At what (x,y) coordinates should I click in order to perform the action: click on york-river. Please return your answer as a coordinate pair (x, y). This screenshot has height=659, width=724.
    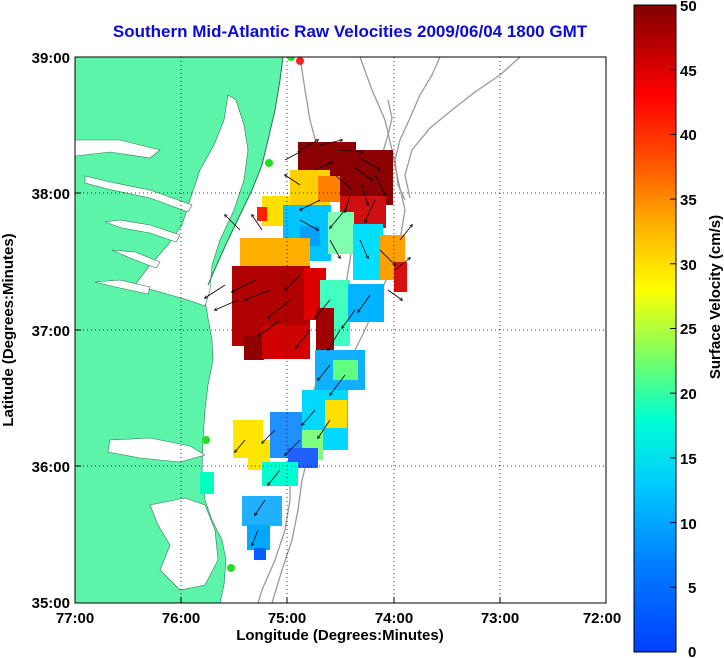
    Looking at the image, I should click on (136, 259).